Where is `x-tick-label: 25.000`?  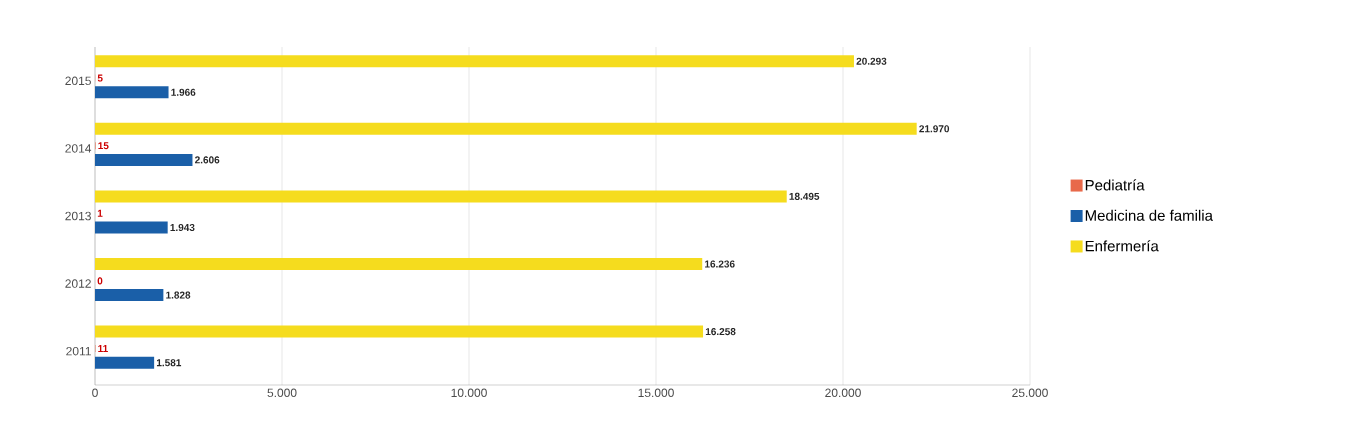
x-tick-label: 25.000 is located at coordinates (1030, 393).